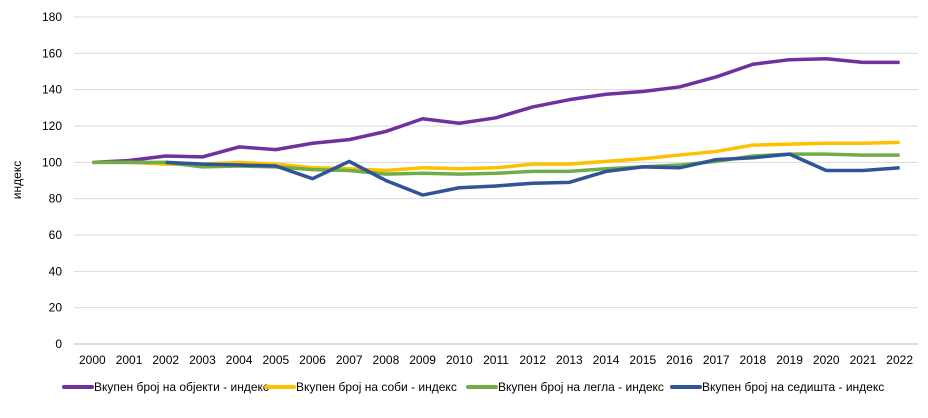 This screenshot has height=418, width=928. Describe the element at coordinates (826, 360) in the screenshot. I see `x-tick-label: 2020` at that location.